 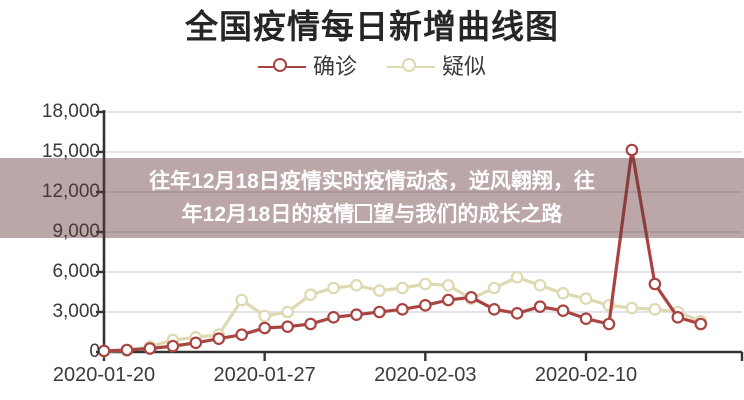 What do you see at coordinates (104, 375) in the screenshot?
I see `x-axis-tick-label: 2020-01-20` at bounding box center [104, 375].